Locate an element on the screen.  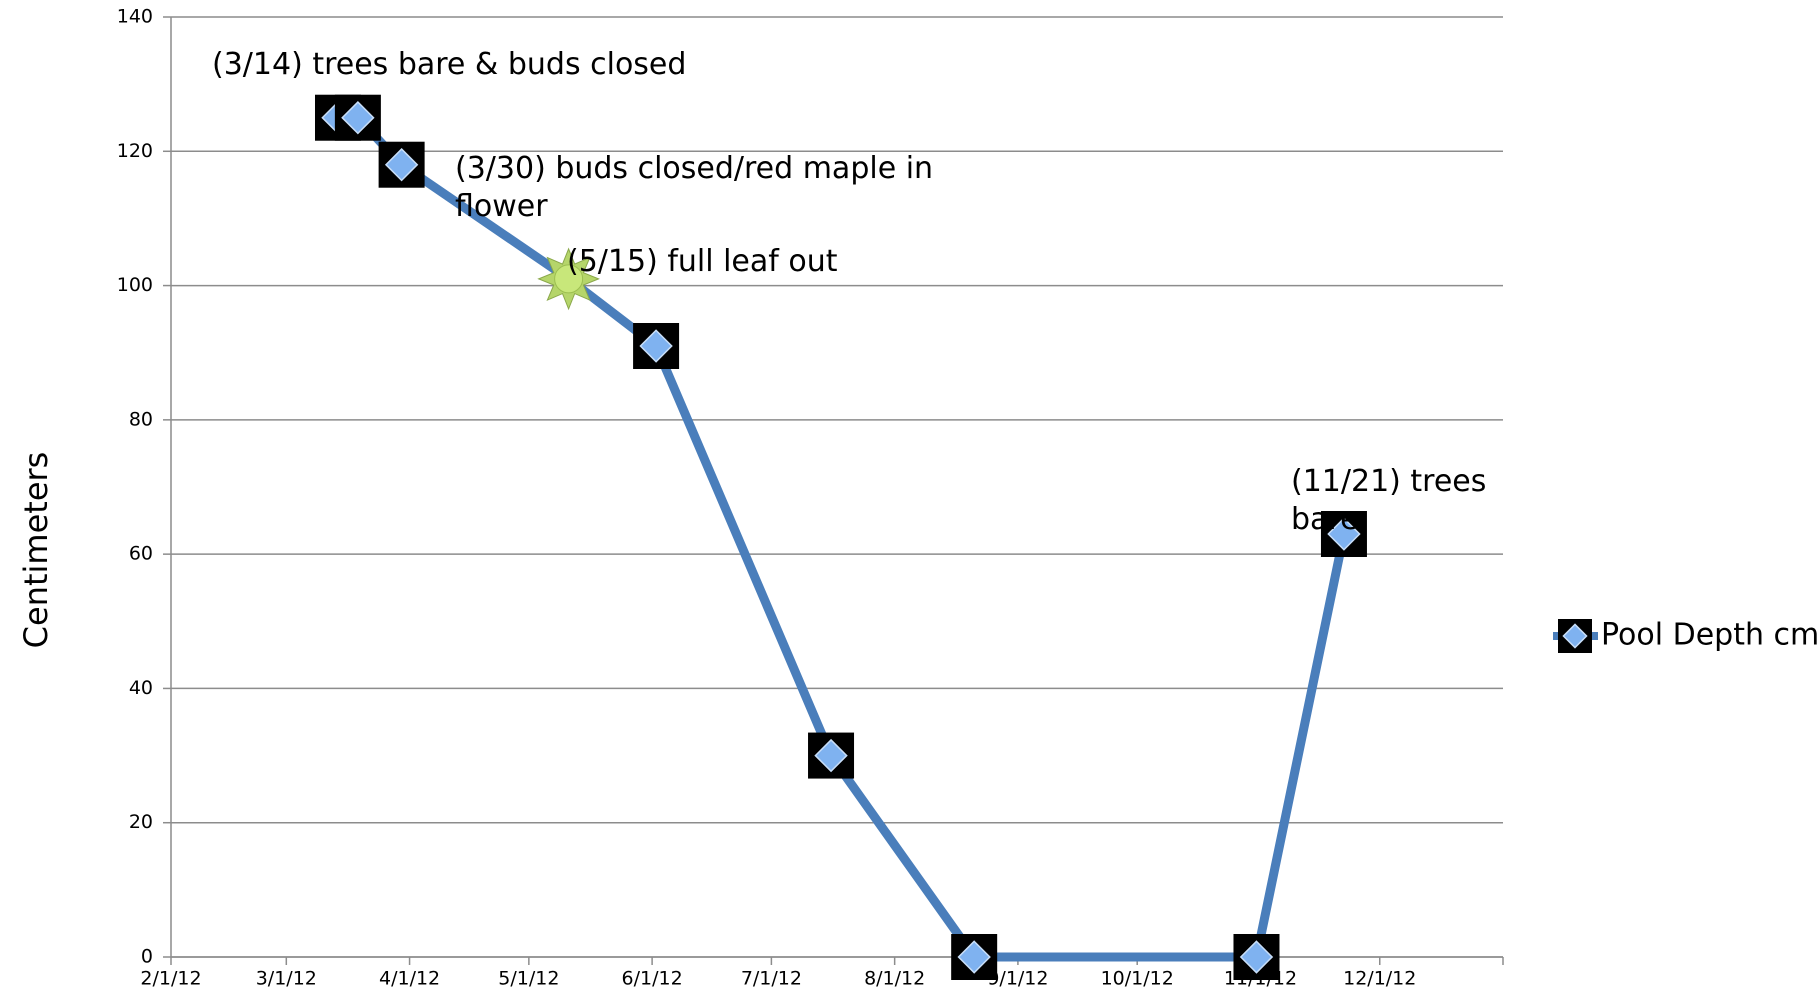
y-tick-label: 60 is located at coordinates (141, 554).